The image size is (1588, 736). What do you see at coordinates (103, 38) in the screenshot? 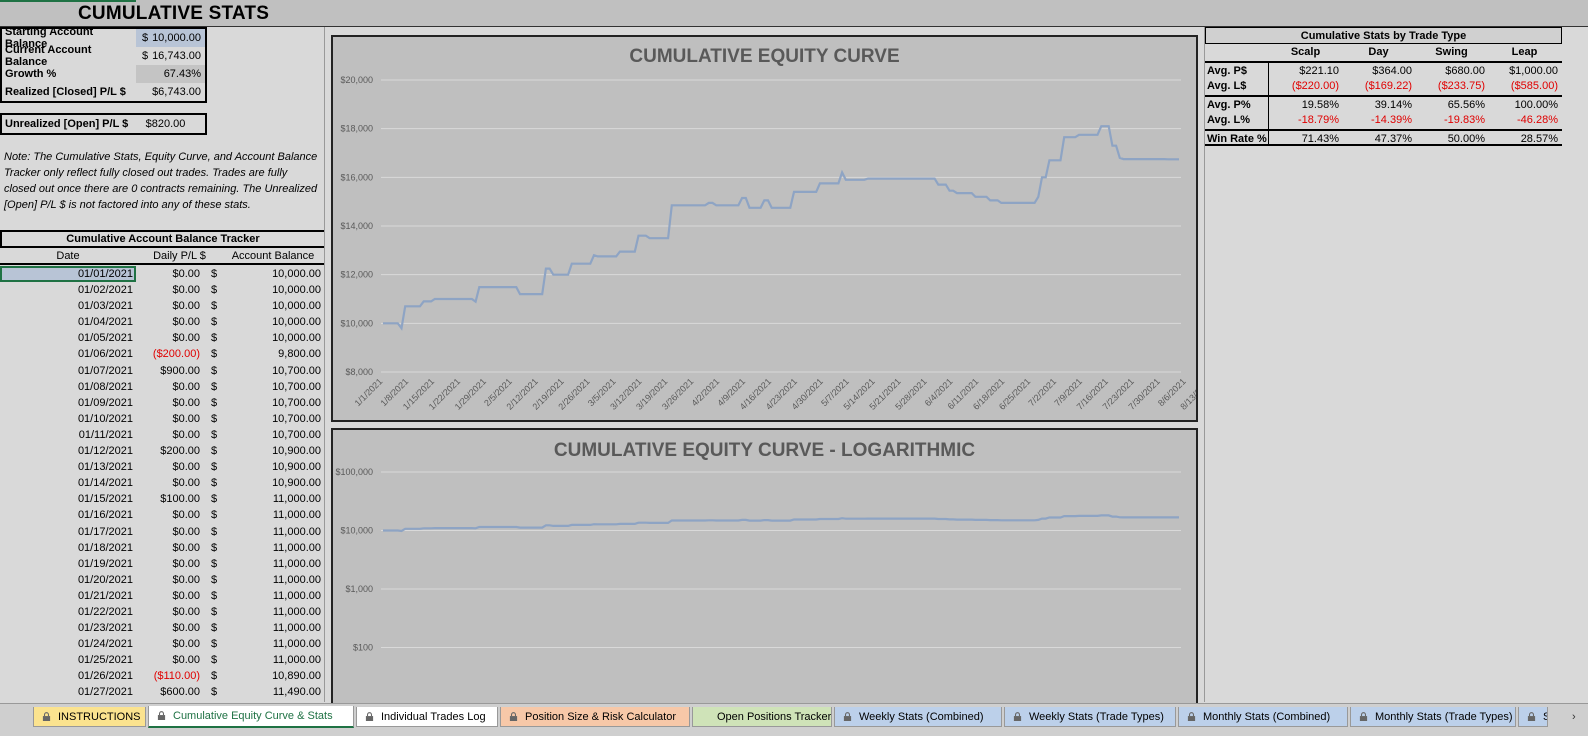
I see `summary-row-starting-balance: Starting Account Balance $10,000.00` at bounding box center [103, 38].